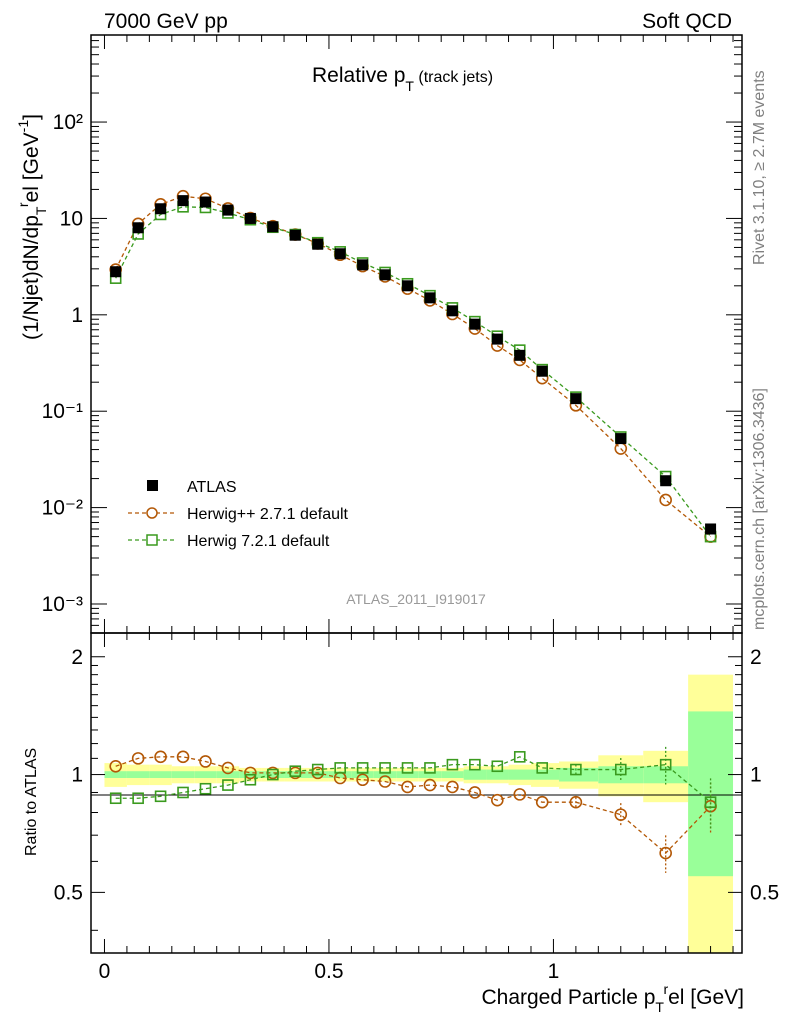  What do you see at coordinates (166, 21) in the screenshot?
I see `energy-label: 7000 GeV pp` at bounding box center [166, 21].